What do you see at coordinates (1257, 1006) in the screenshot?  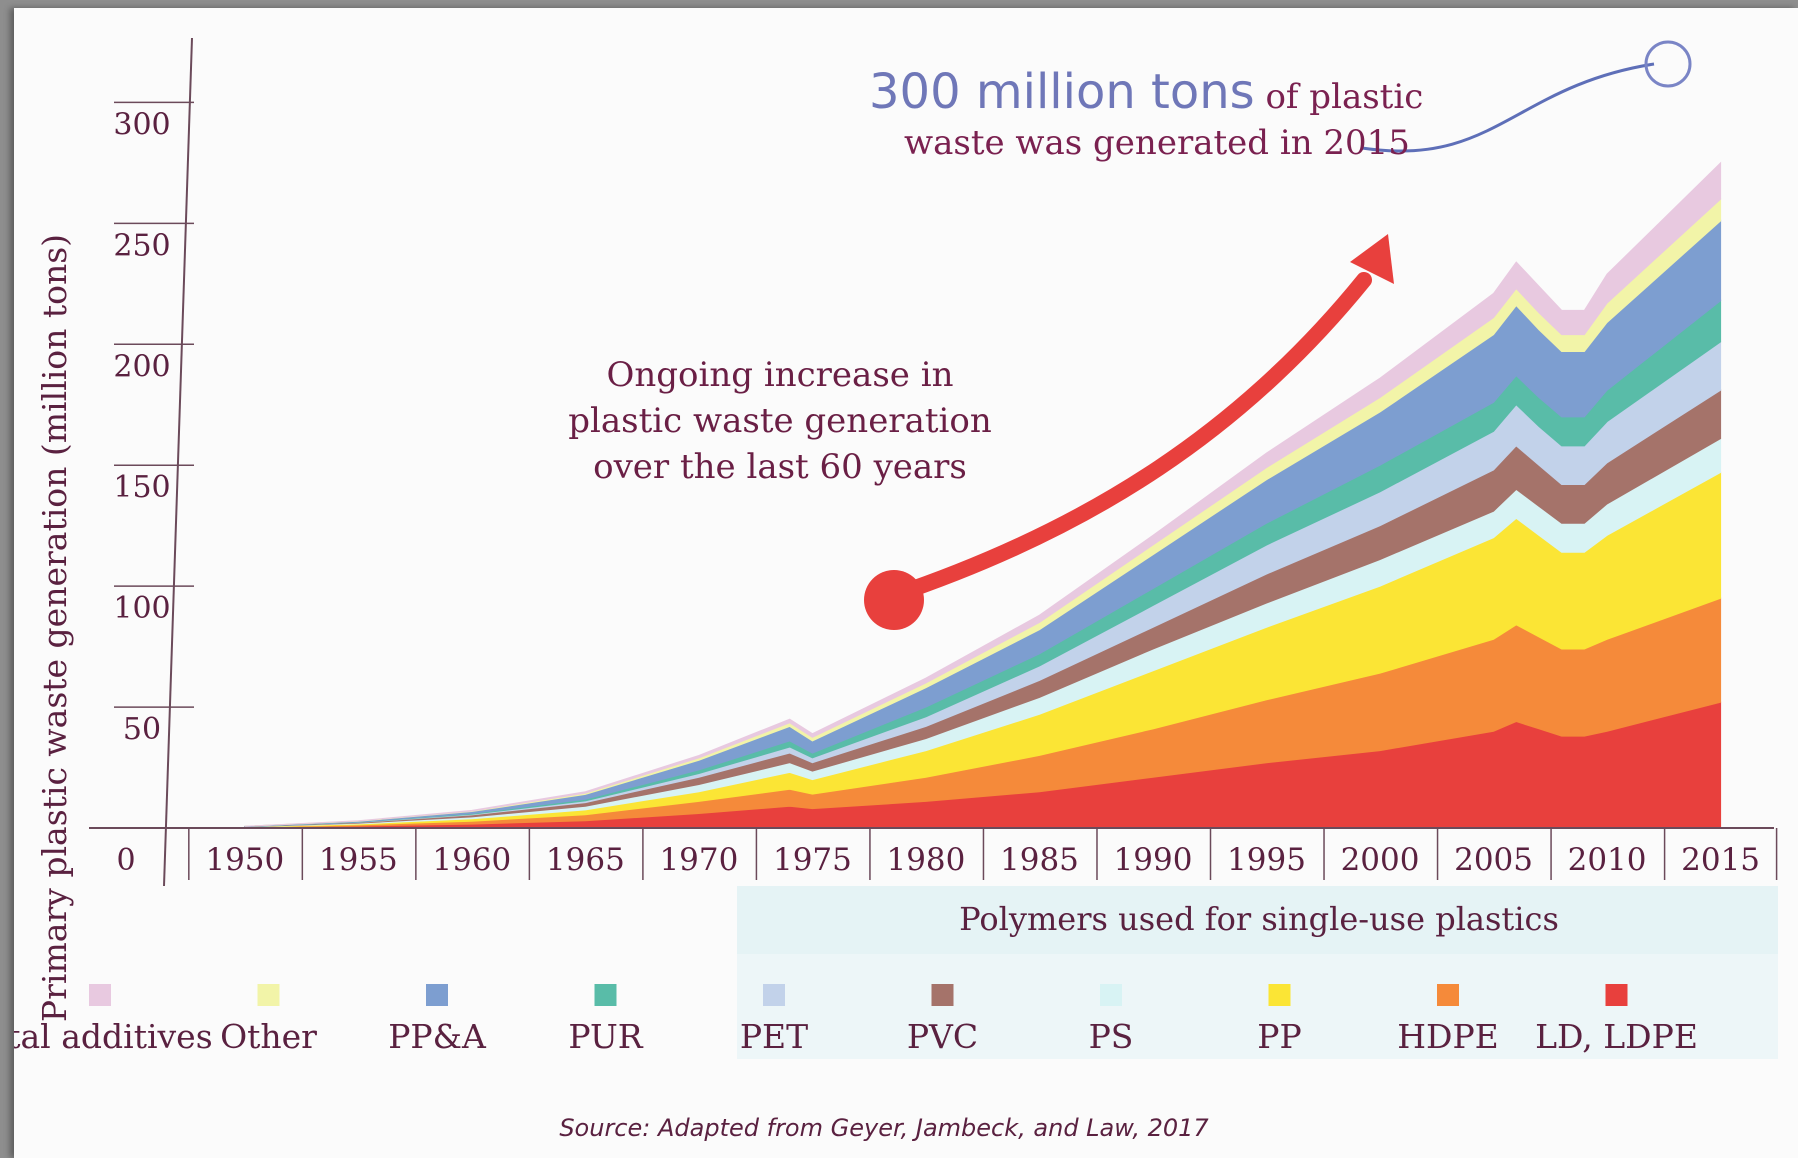 I see `single-use-panel-body` at bounding box center [1257, 1006].